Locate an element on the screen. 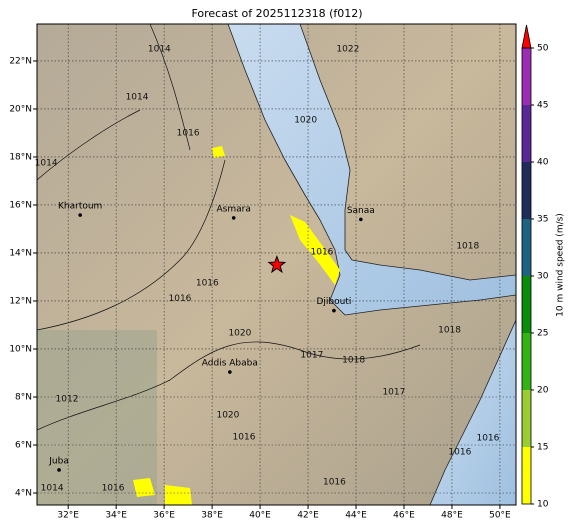 This screenshot has height=532, width=575. lat-tick-label: 12°N is located at coordinates (20, 301).